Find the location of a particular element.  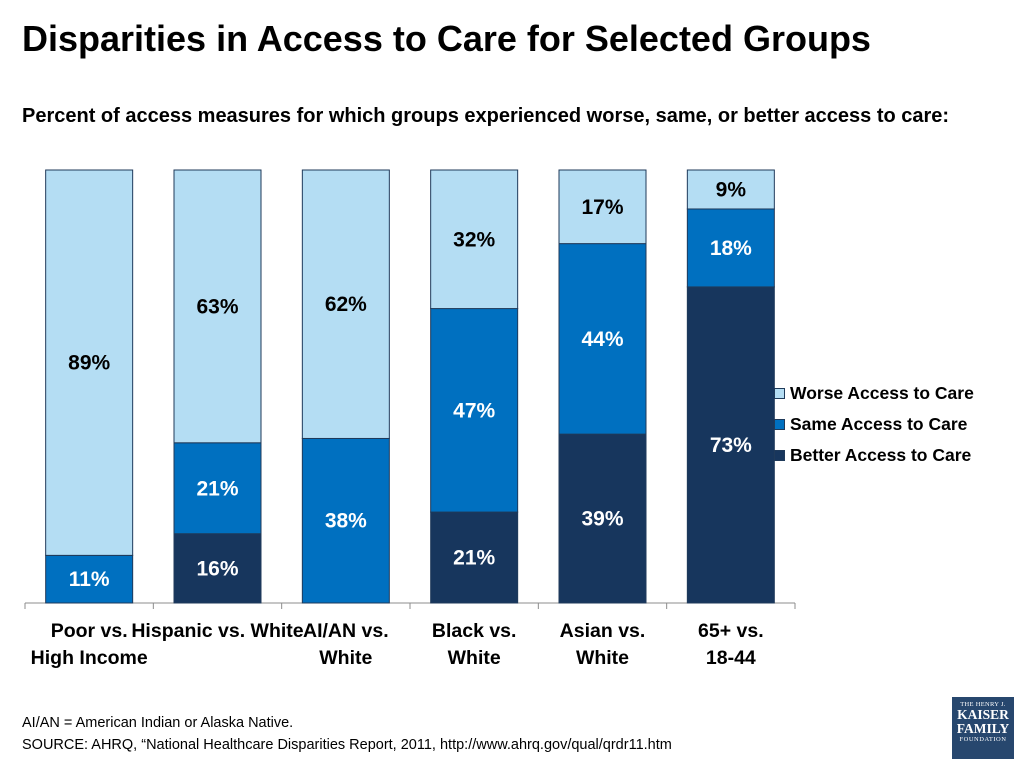

logo-line-3: FAMILY is located at coordinates (983, 728).